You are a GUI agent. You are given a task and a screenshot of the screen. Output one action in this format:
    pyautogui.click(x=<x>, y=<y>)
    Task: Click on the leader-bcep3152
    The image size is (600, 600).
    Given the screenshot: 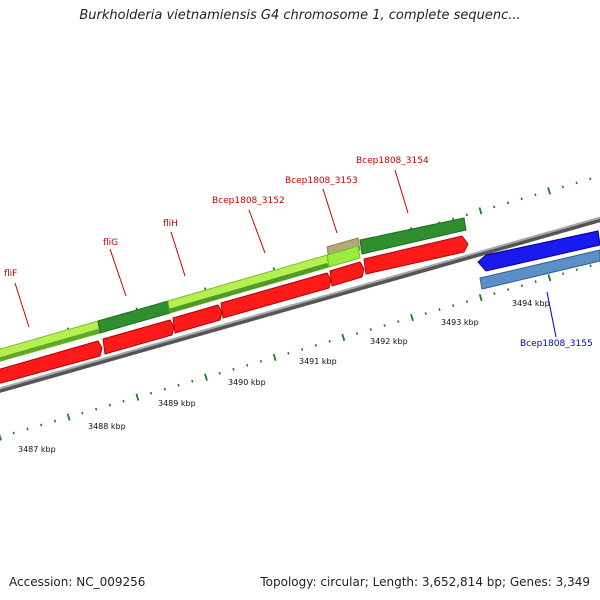 What is the action you would take?
    pyautogui.click(x=257, y=231)
    